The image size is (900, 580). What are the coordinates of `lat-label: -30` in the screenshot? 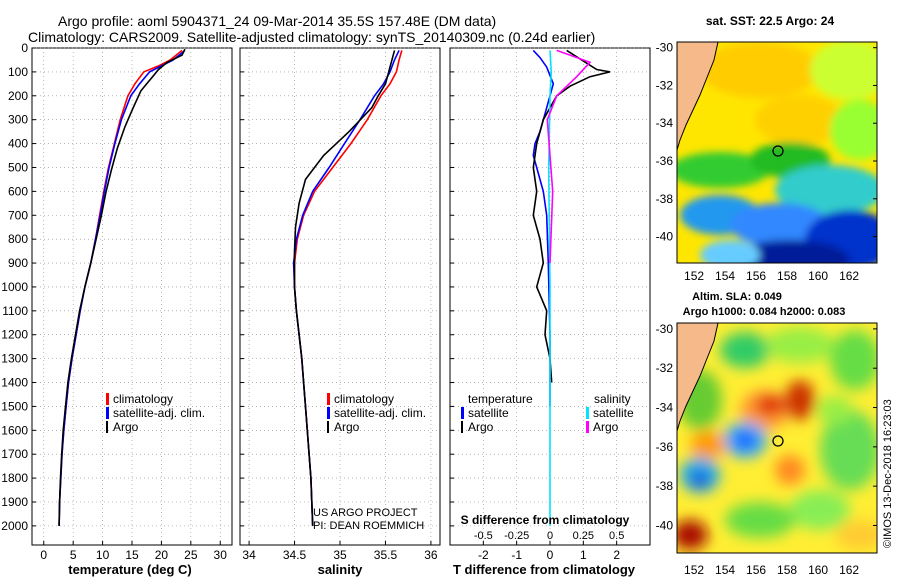 It's located at (665, 48).